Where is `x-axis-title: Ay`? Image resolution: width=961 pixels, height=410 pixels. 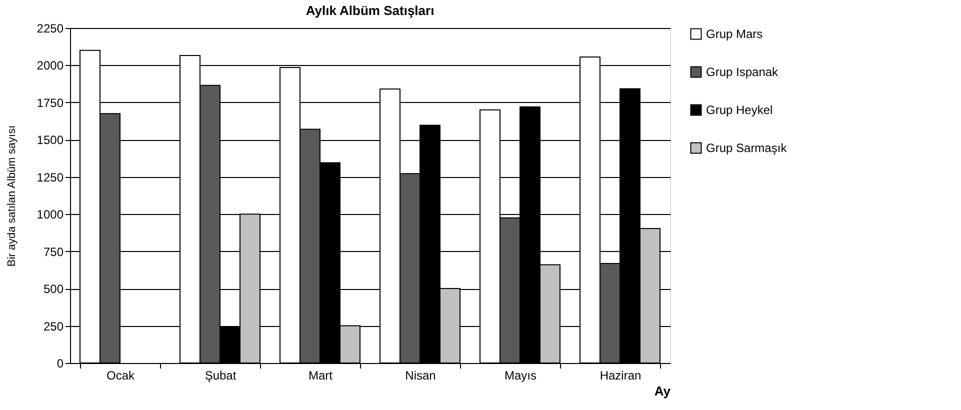 x-axis-title: Ay is located at coordinates (663, 391).